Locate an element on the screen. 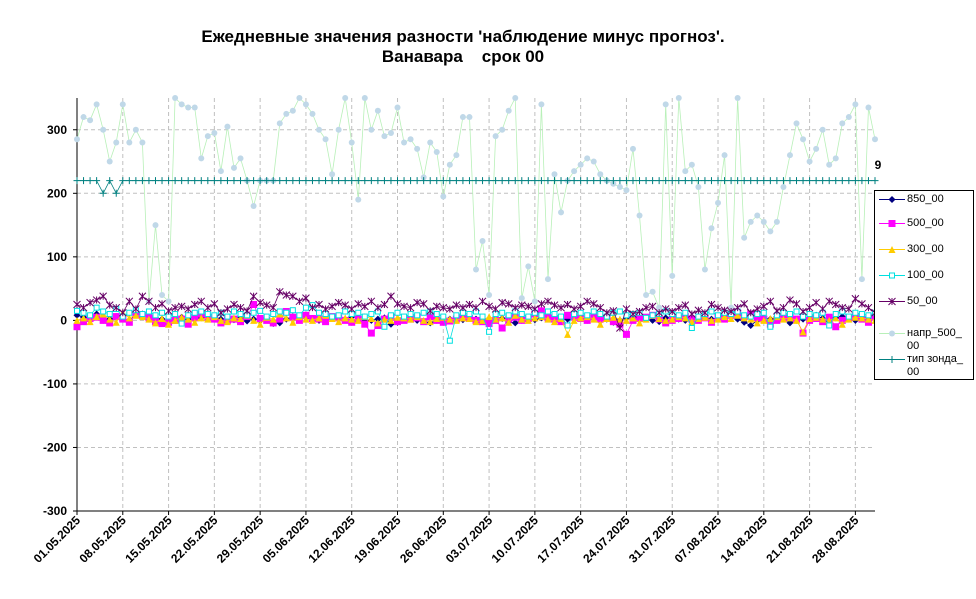 The height and width of the screenshot is (599, 976). y-tick-label: 100 is located at coordinates (57, 257).